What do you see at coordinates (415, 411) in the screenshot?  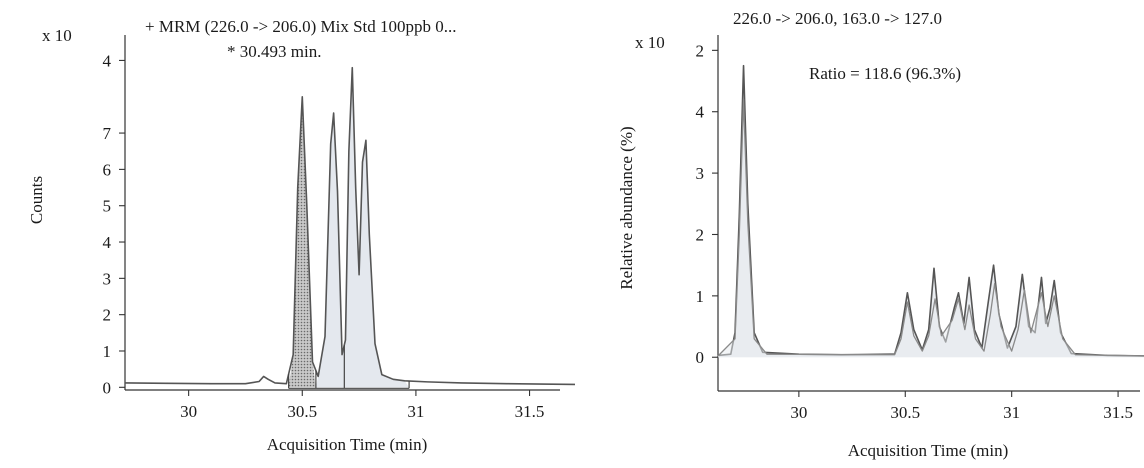 I see `left-x-tick-label: 31` at bounding box center [415, 411].